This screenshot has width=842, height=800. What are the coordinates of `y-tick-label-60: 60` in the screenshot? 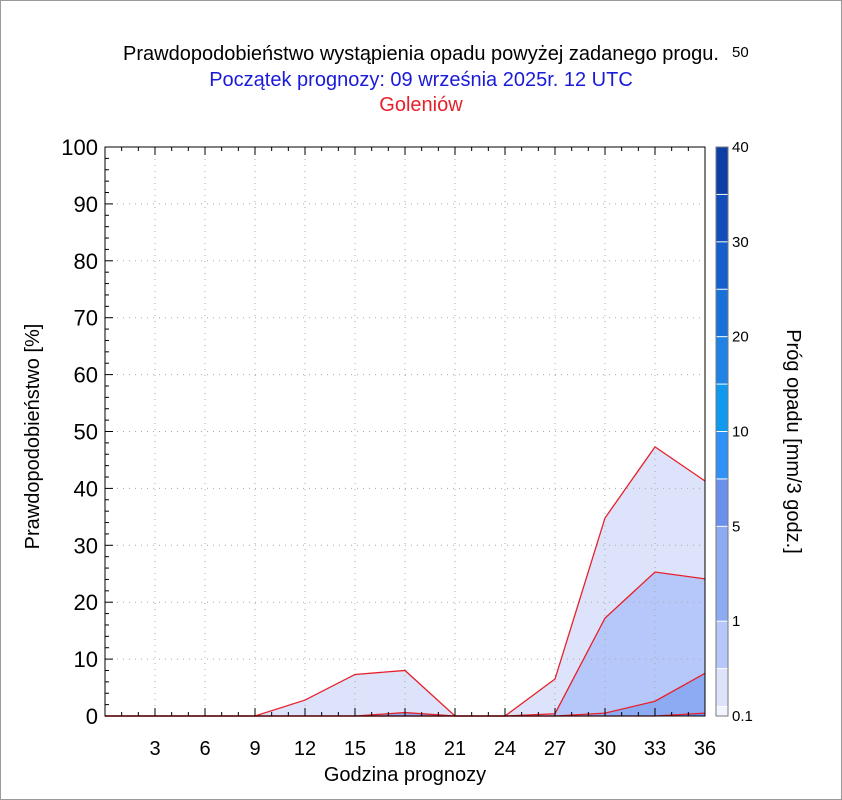 It's located at (86, 375).